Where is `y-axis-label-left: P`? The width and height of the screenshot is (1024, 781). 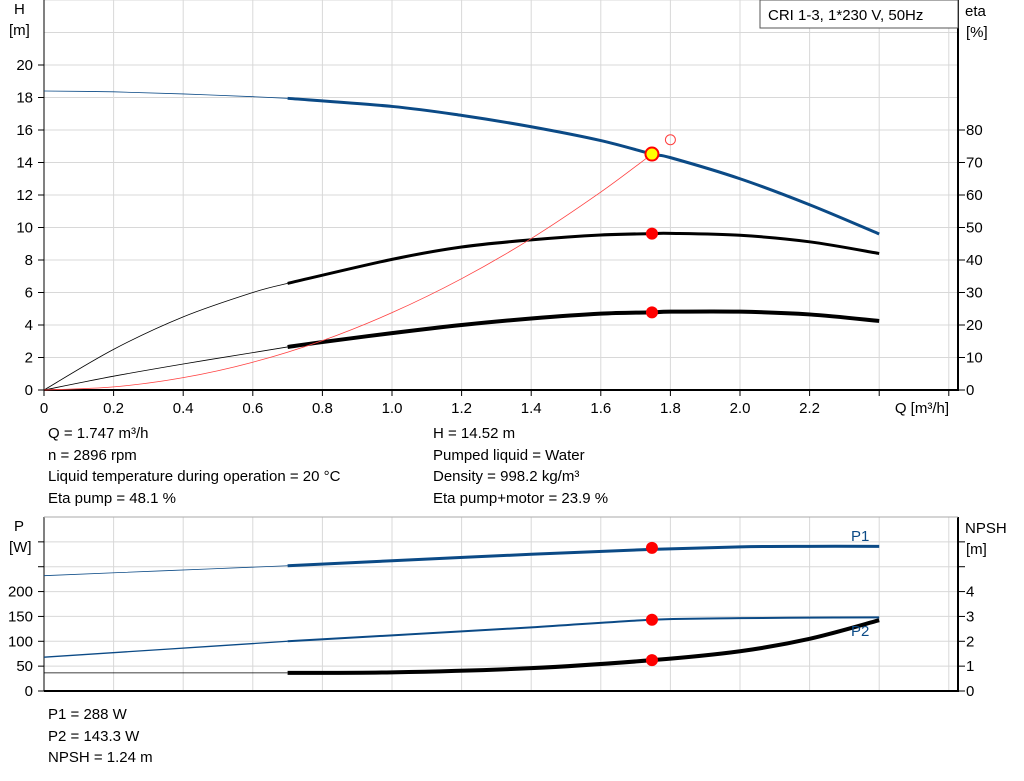
y-axis-label-left: P is located at coordinates (19, 526).